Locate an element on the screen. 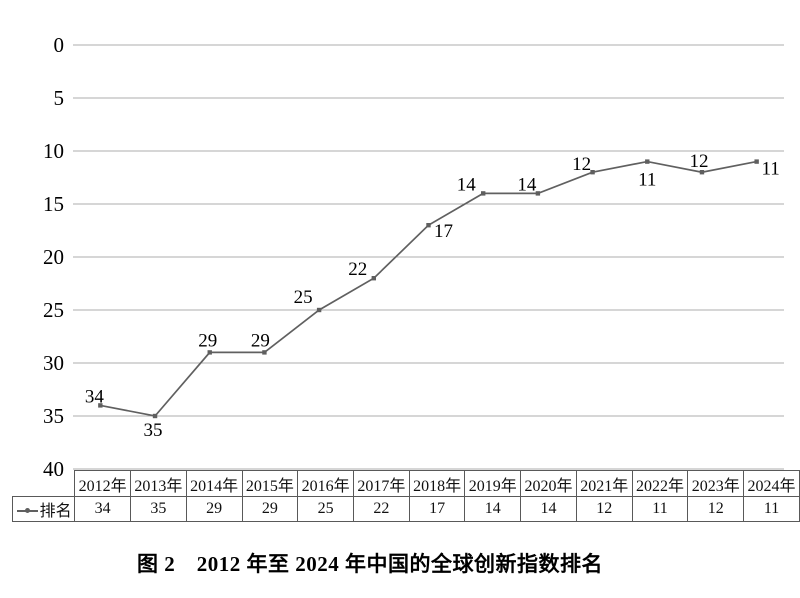 The height and width of the screenshot is (598, 800). year-header-cell: 2014年 is located at coordinates (214, 483).